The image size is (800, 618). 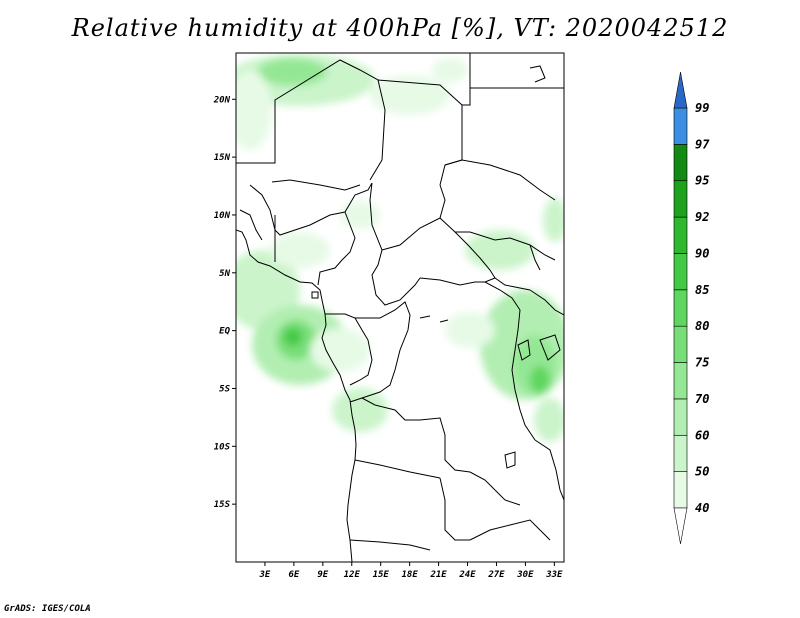 What do you see at coordinates (265, 575) in the screenshot?
I see `lon-tick-label: 3E` at bounding box center [265, 575].